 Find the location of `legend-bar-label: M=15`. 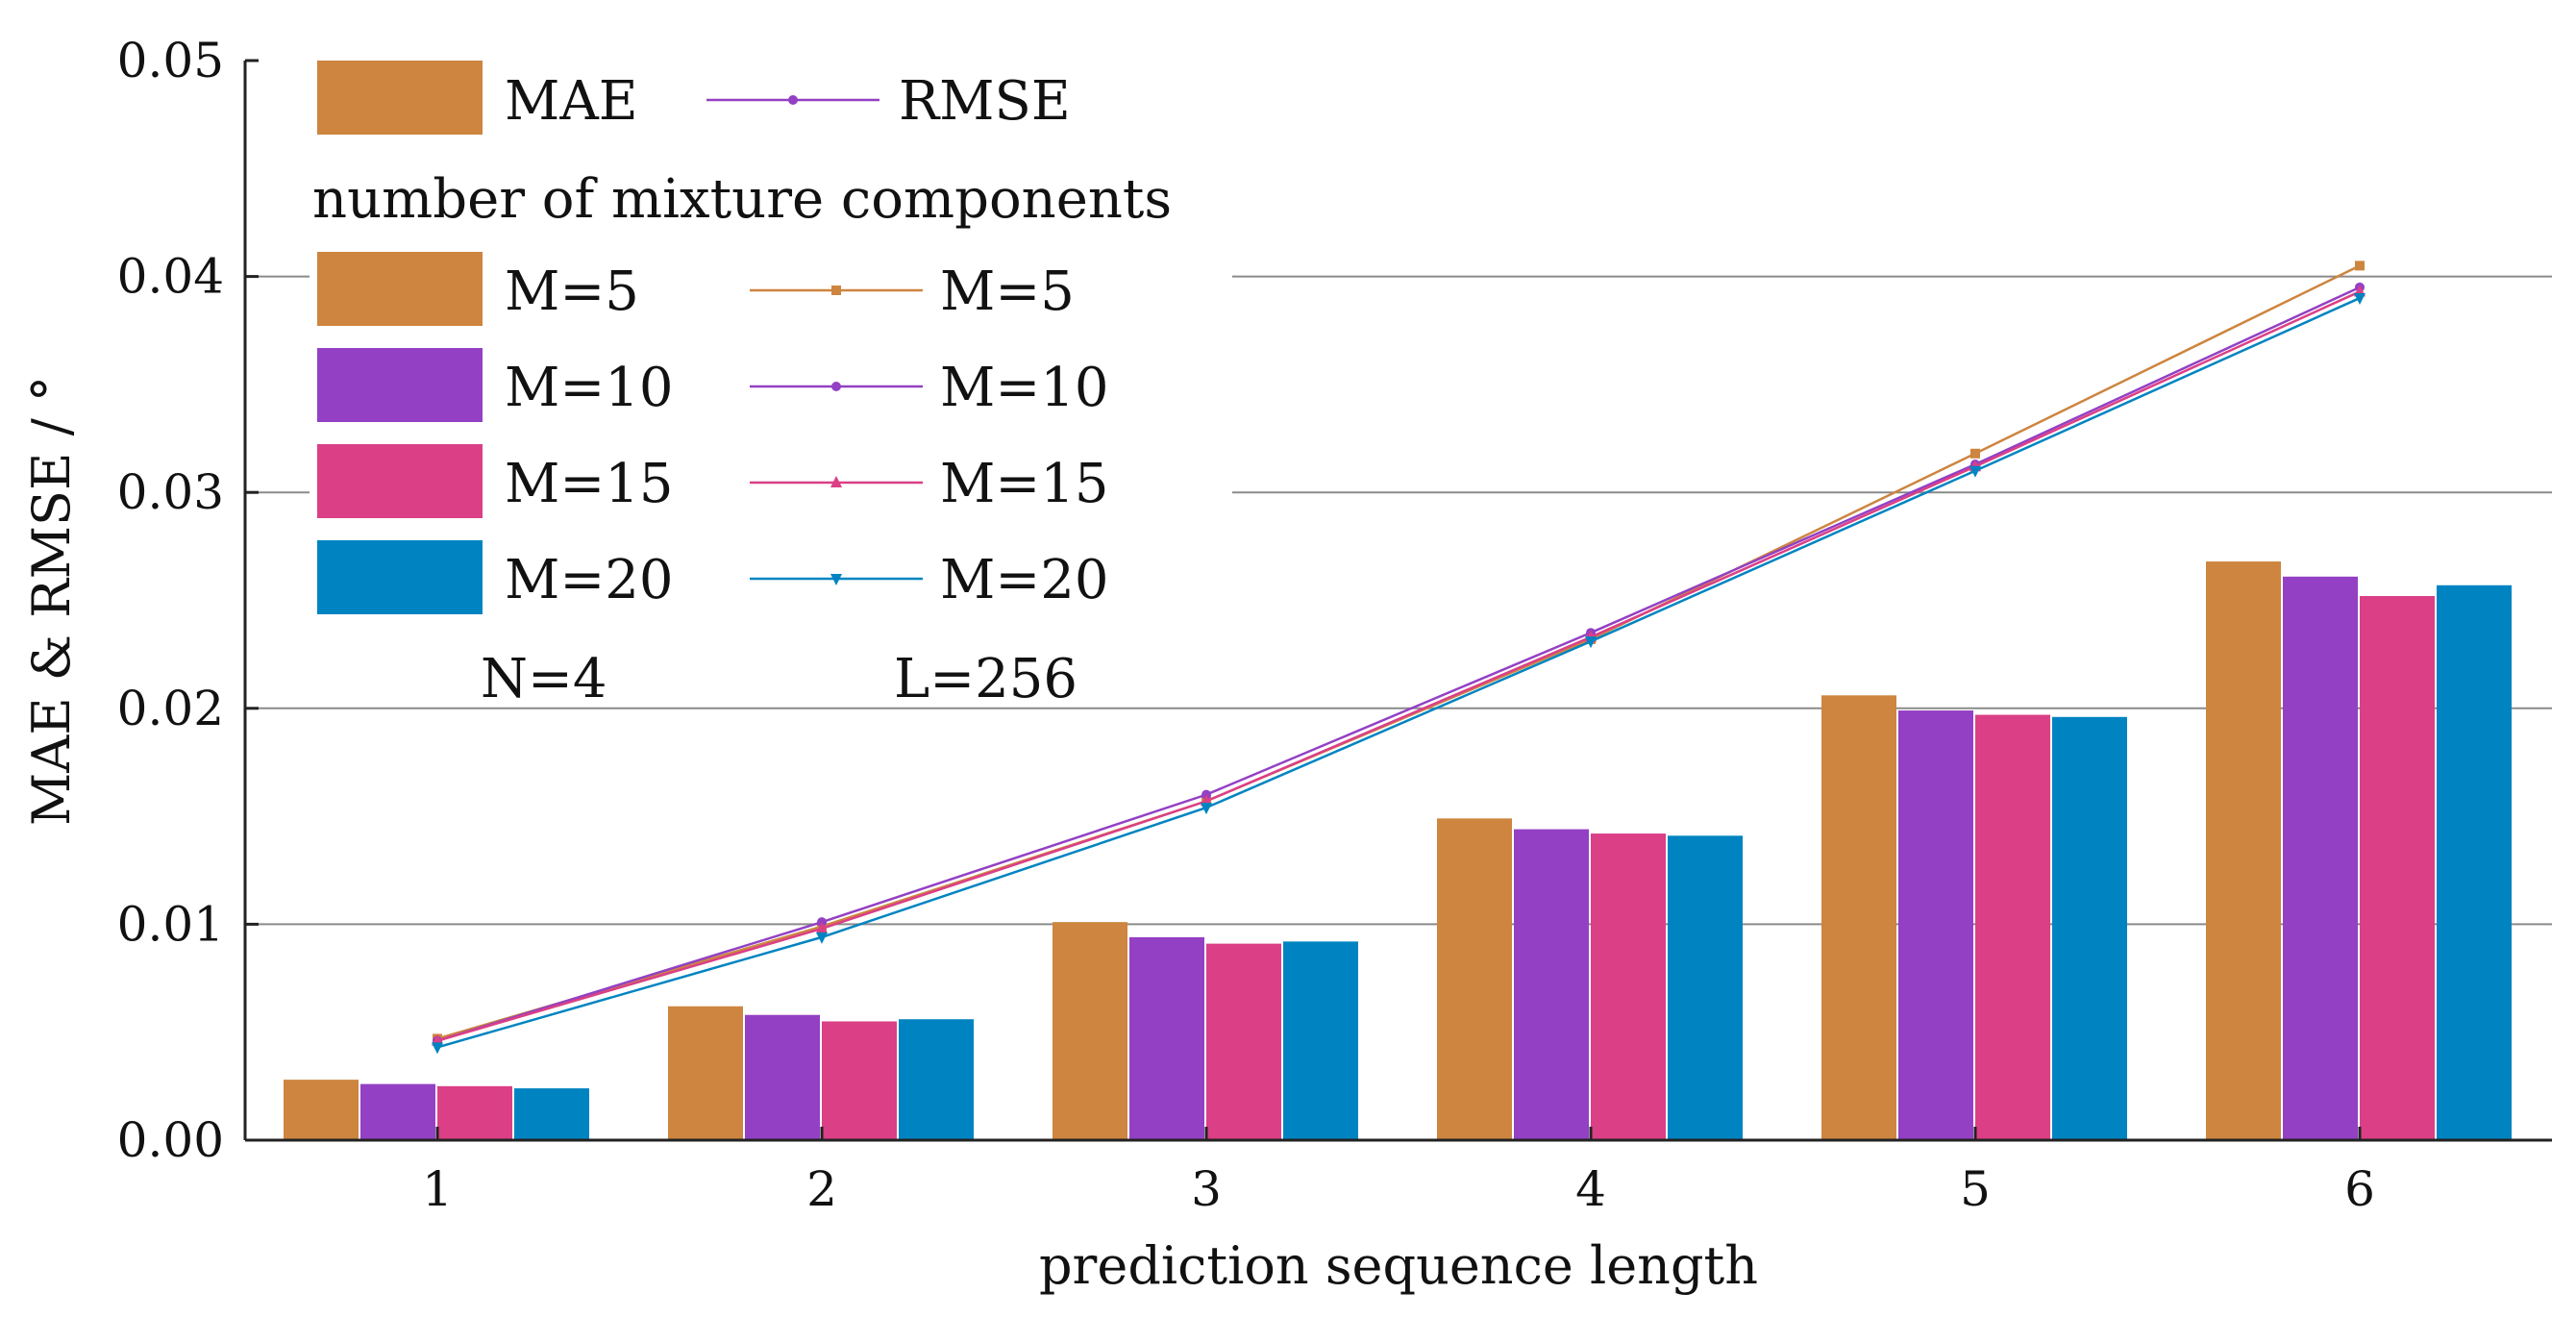

legend-bar-label: M=15 is located at coordinates (589, 484).